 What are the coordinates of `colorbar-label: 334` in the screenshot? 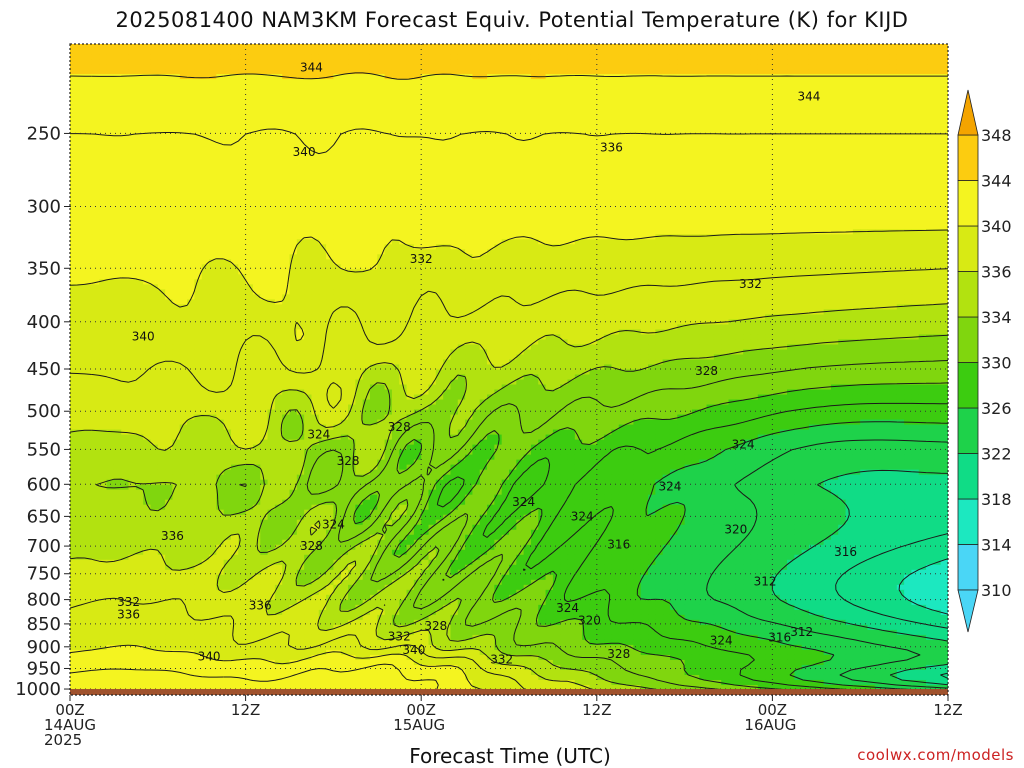 It's located at (996, 317).